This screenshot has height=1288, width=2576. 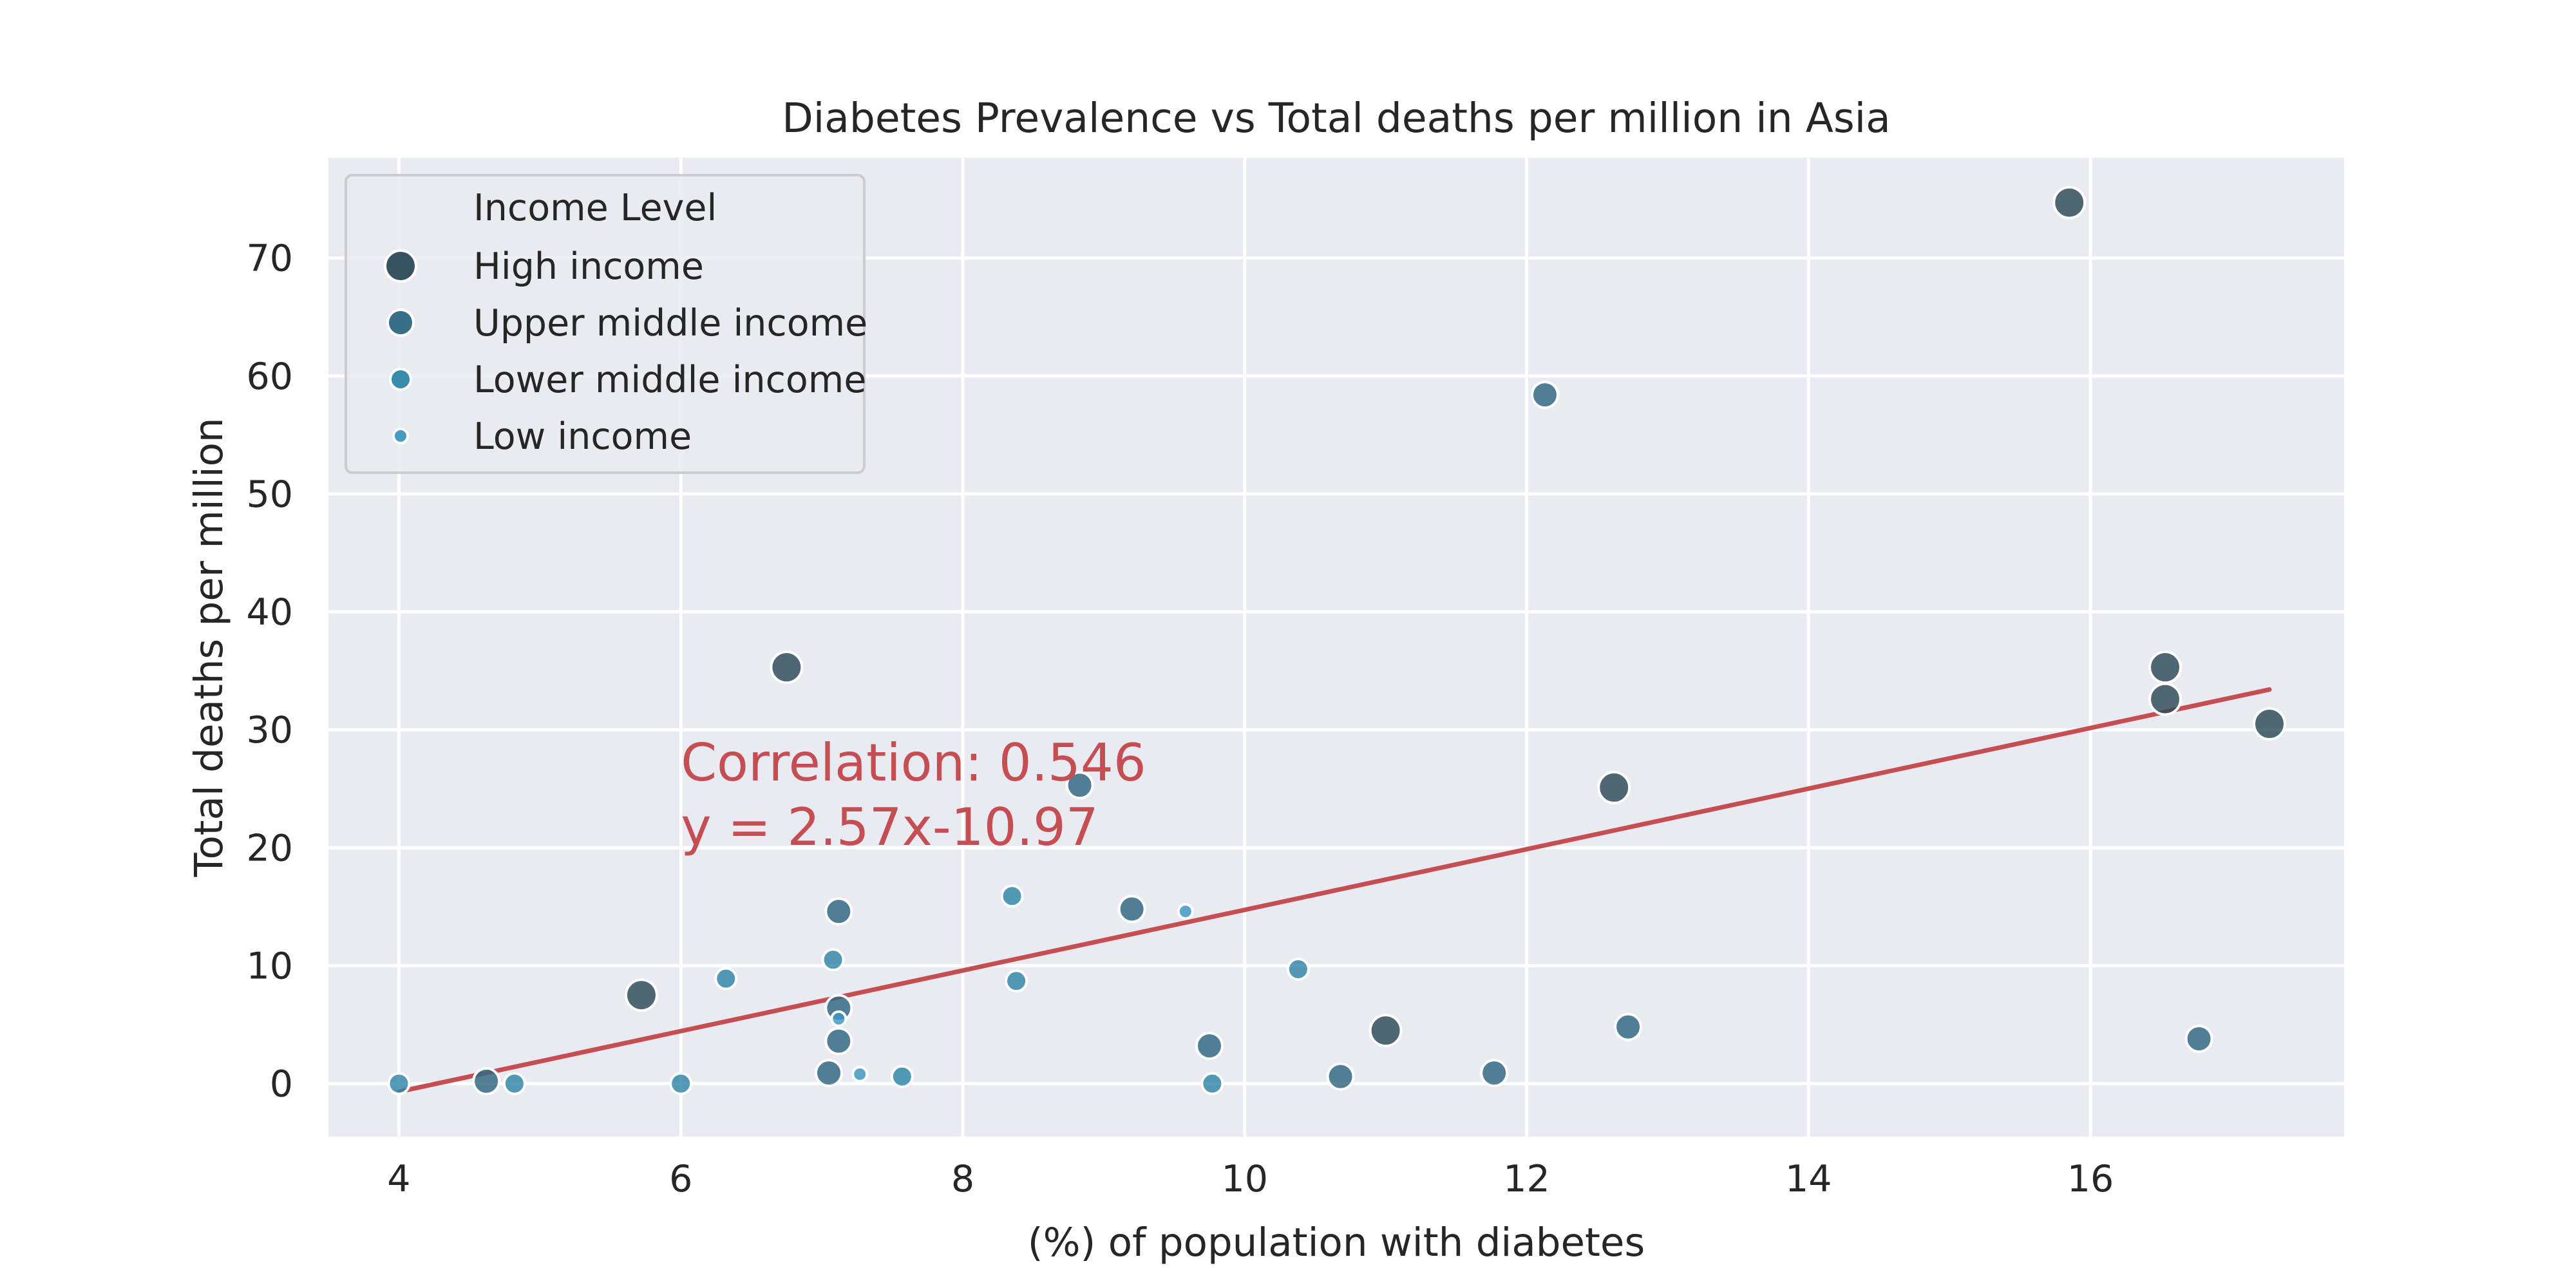 What do you see at coordinates (588, 266) in the screenshot?
I see `legend-label: High income` at bounding box center [588, 266].